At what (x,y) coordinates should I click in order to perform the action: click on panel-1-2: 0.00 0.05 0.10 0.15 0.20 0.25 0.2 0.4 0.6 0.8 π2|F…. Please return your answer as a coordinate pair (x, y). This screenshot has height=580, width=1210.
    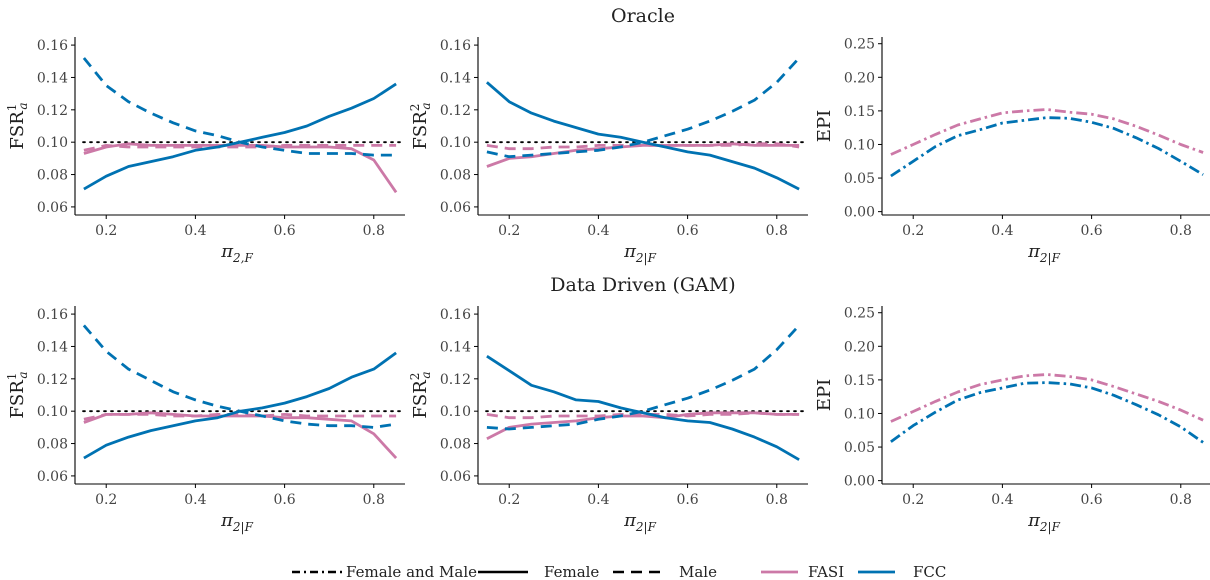
    Looking at the image, I should click on (1012, 420).